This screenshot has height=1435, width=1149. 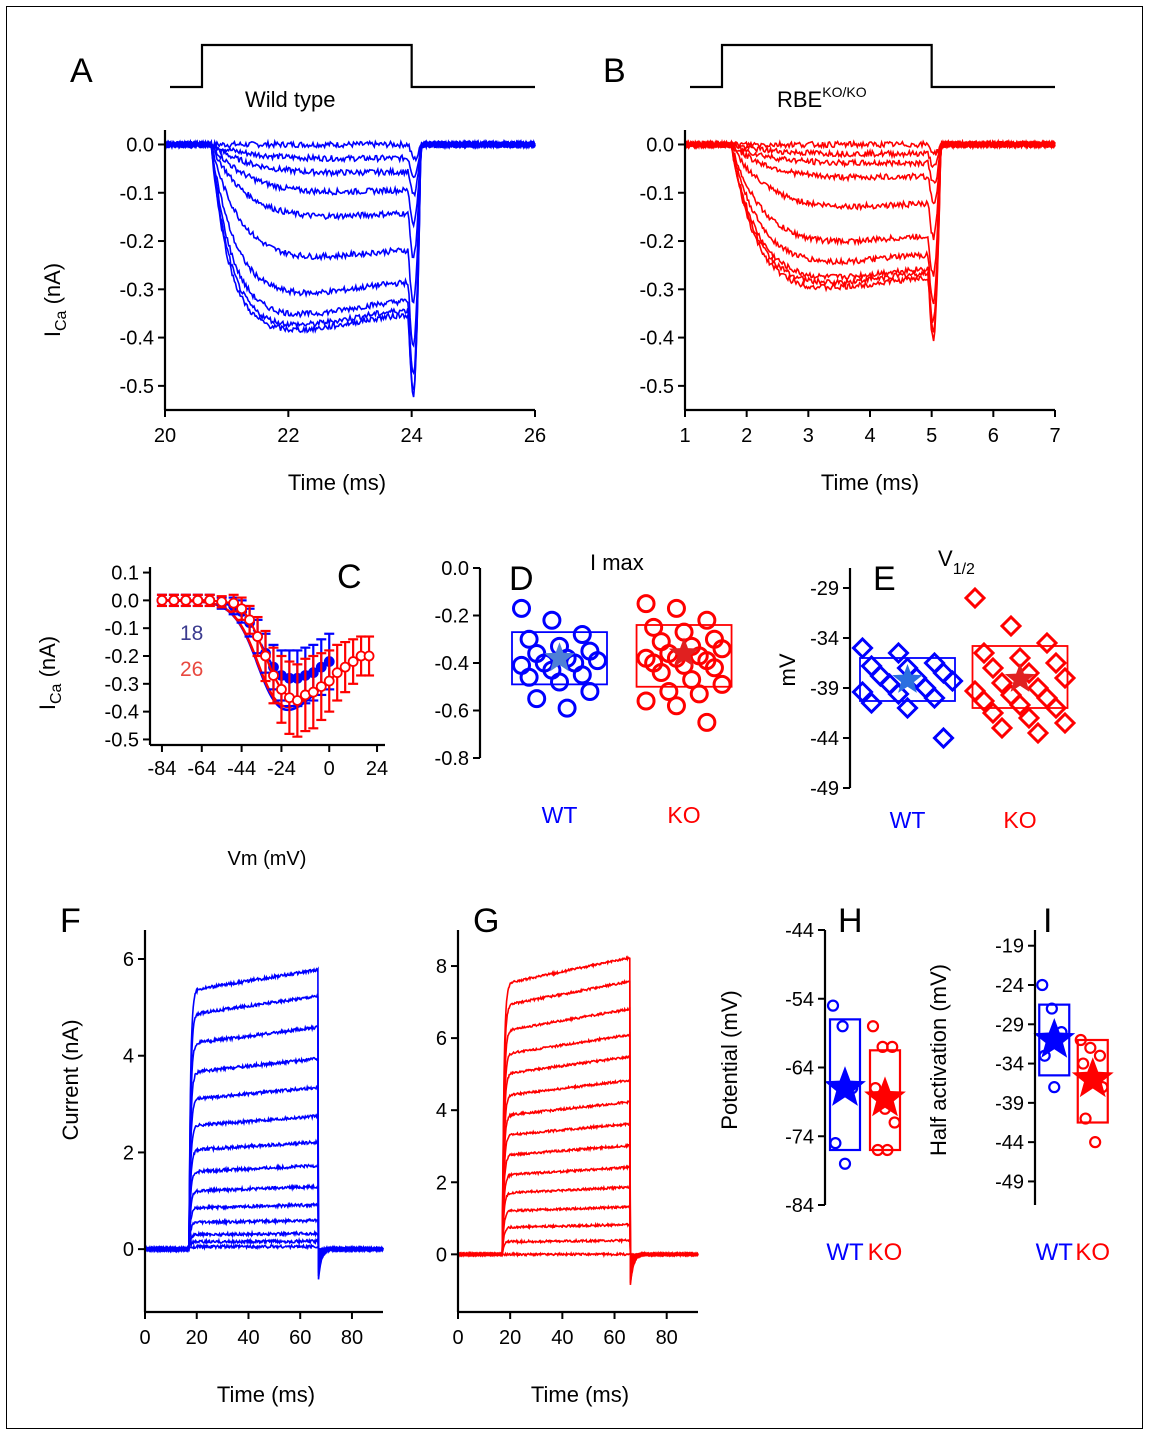 What do you see at coordinates (191, 633) in the screenshot?
I see `n-label-wild-type: 18` at bounding box center [191, 633].